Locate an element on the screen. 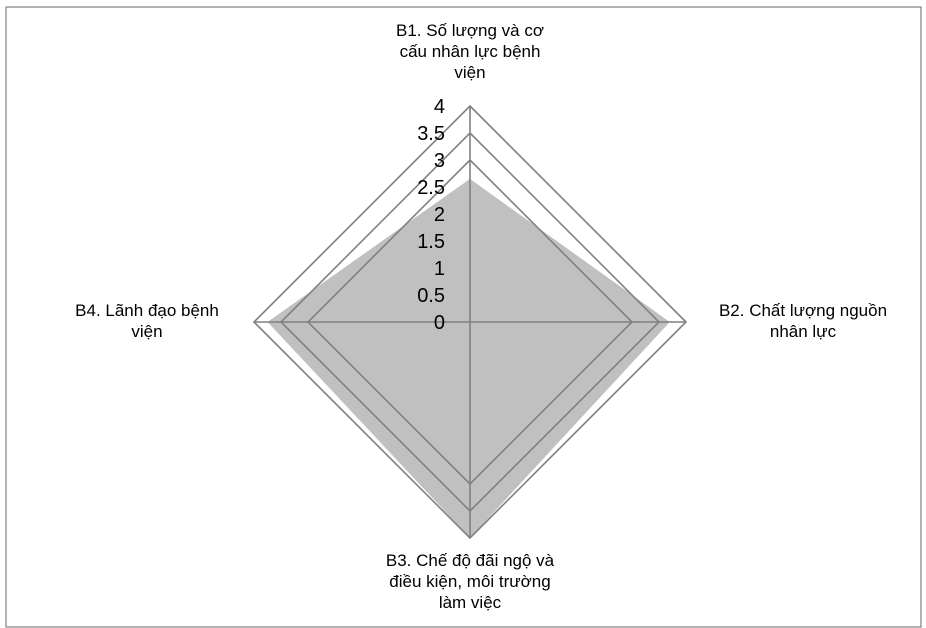 Image resolution: width=926 pixels, height=628 pixels. category-label-line: điều kiện, môi trường is located at coordinates (469, 581).